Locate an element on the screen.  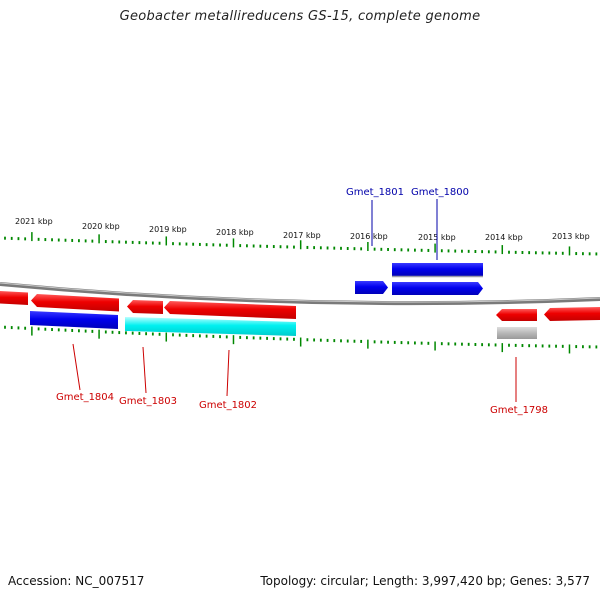
scale-tick-label: 2019 kbp is located at coordinates (168, 229).